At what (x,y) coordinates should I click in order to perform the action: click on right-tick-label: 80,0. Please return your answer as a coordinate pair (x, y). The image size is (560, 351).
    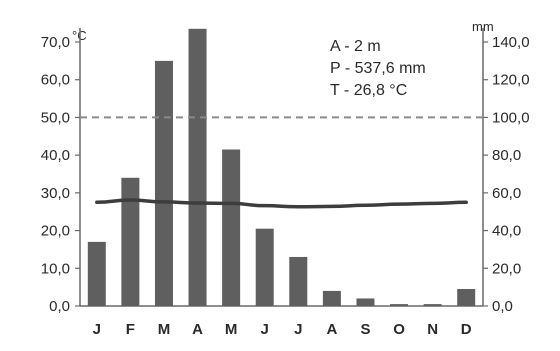
    Looking at the image, I should click on (506, 155).